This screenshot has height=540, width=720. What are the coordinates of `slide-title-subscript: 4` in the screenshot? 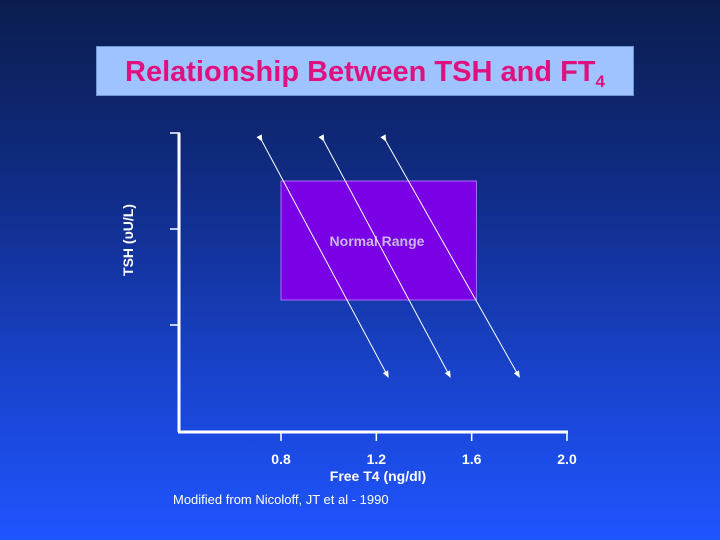 It's located at (600, 81).